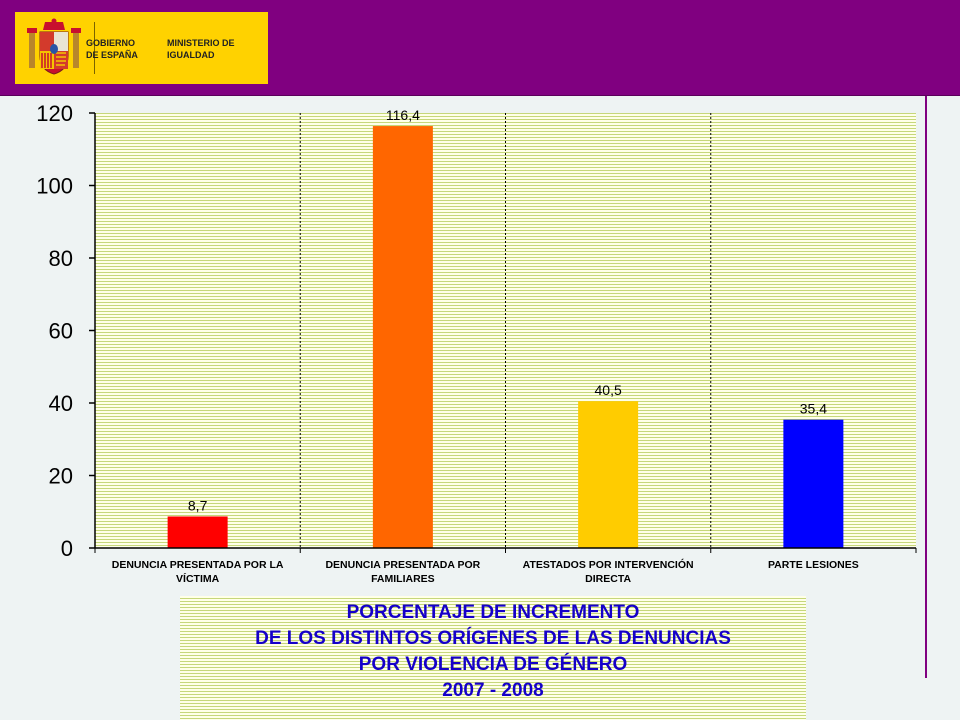  I want to click on y-tick-label: 0, so click(67, 548).